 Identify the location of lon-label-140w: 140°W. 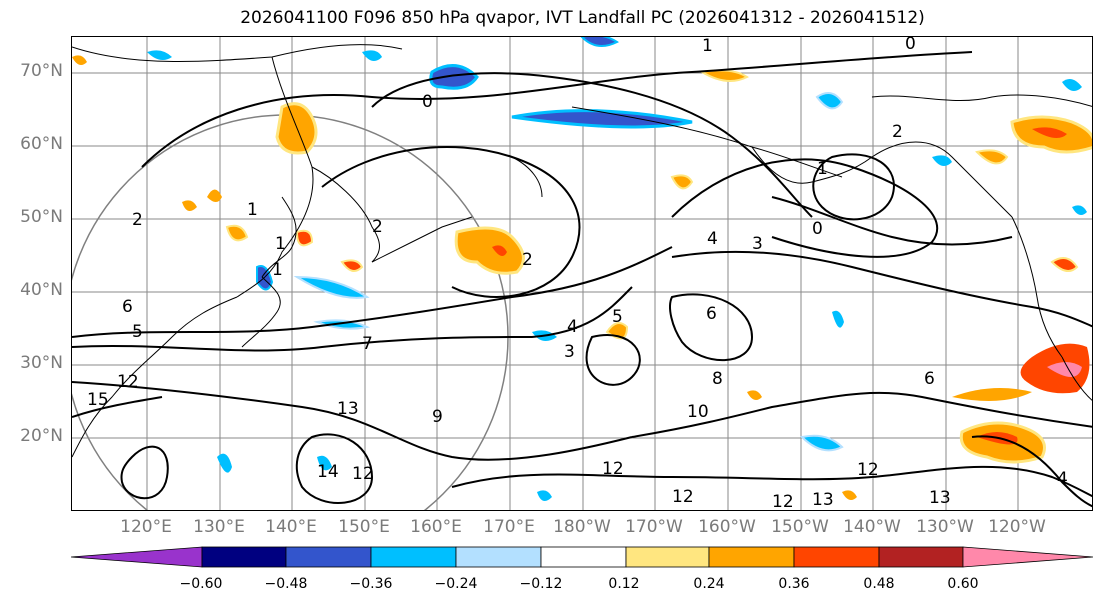
(872, 527).